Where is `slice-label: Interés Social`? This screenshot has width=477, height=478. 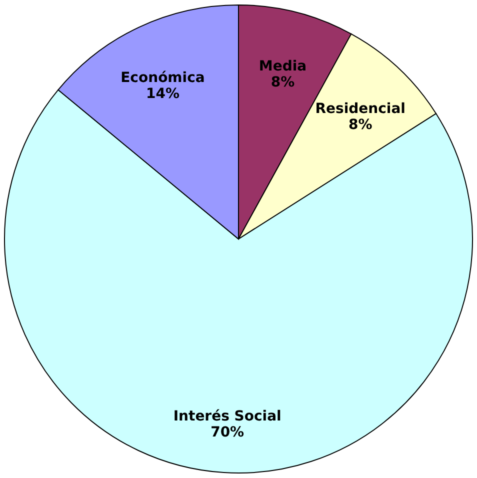 slice-label: Interés Social is located at coordinates (227, 416).